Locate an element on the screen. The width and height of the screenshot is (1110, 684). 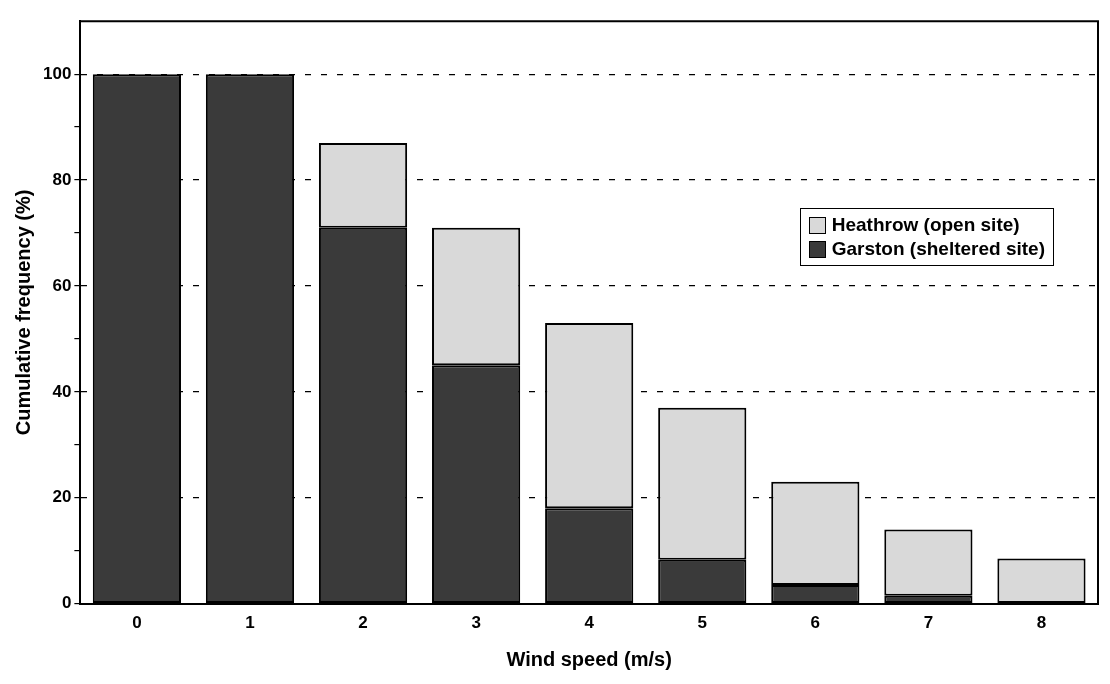
x-axis-title: Wind speed (m/s) is located at coordinates (589, 658).